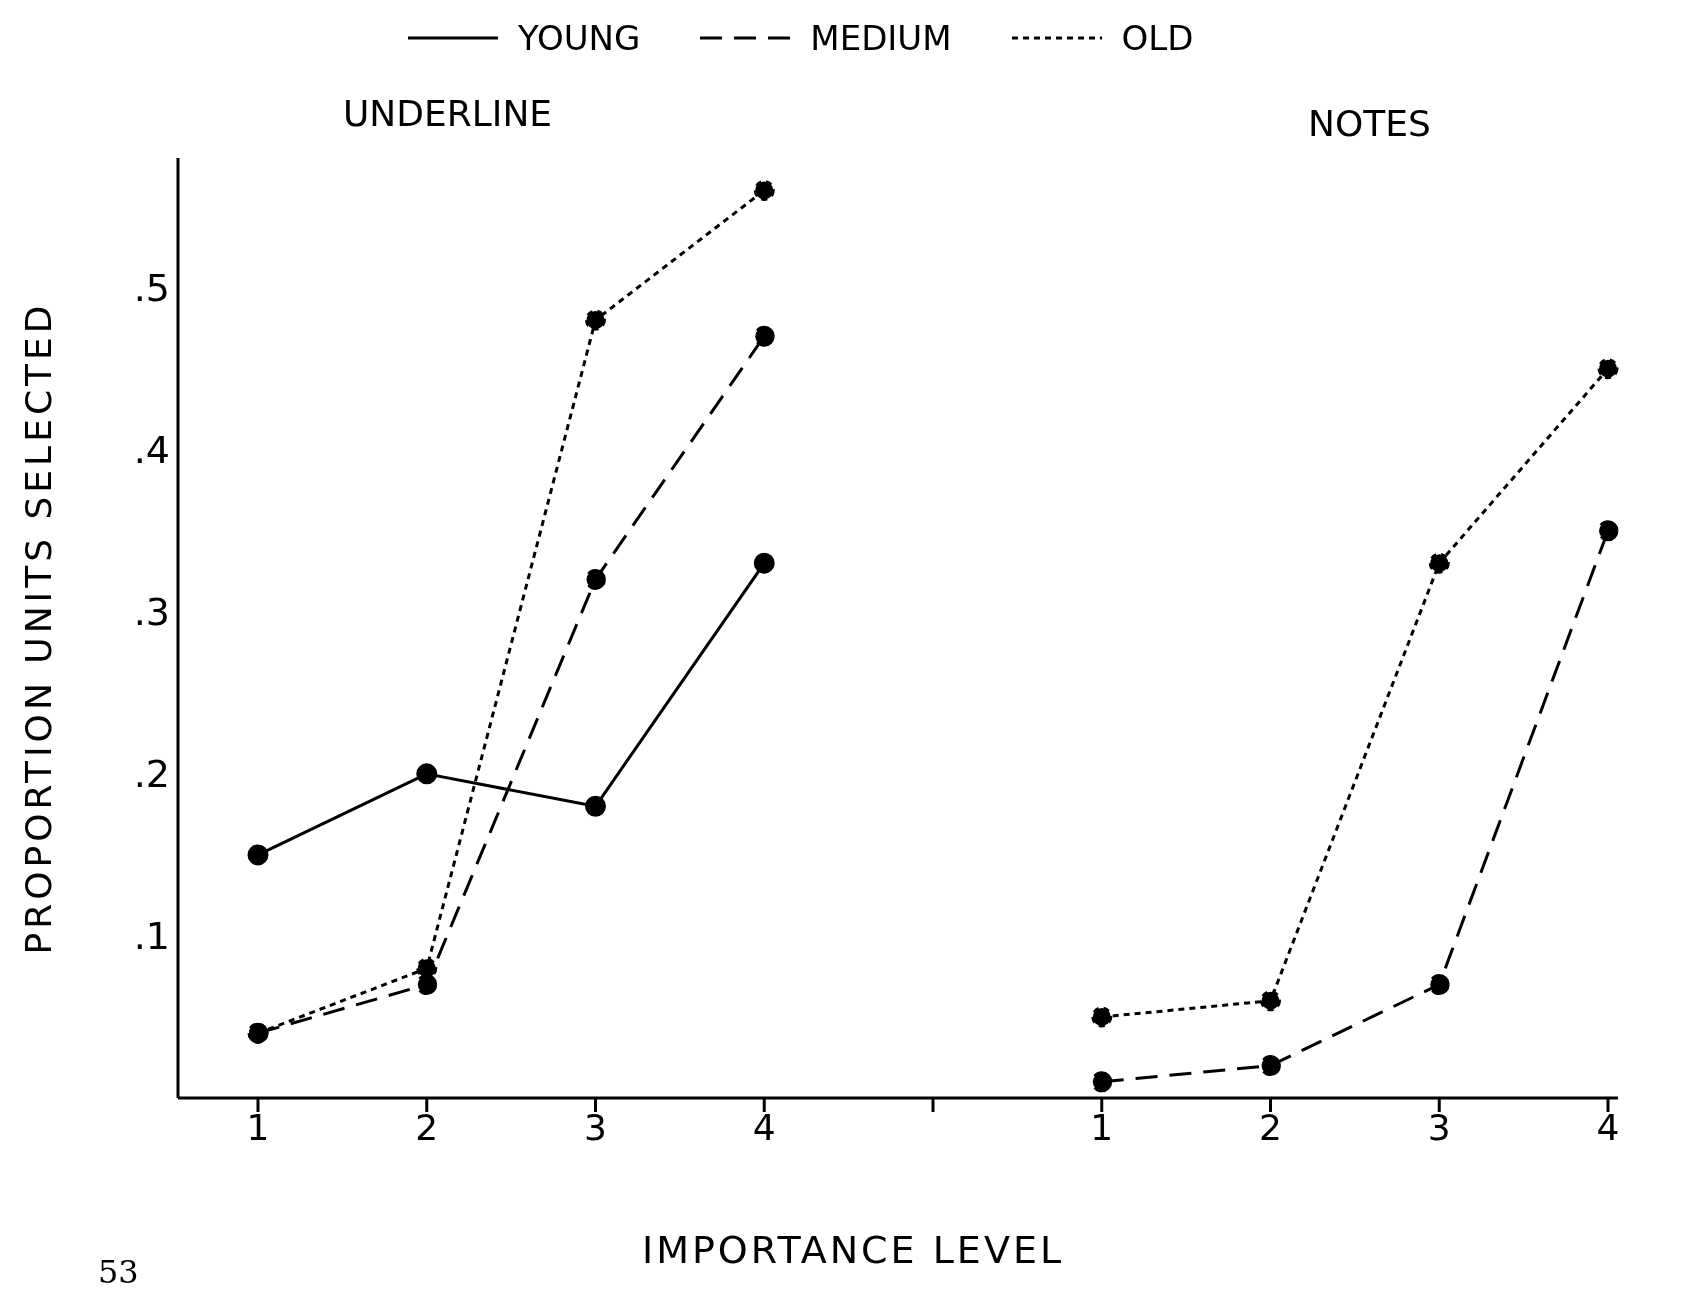  What do you see at coordinates (579, 38) in the screenshot?
I see `legend-label: YOUNG` at bounding box center [579, 38].